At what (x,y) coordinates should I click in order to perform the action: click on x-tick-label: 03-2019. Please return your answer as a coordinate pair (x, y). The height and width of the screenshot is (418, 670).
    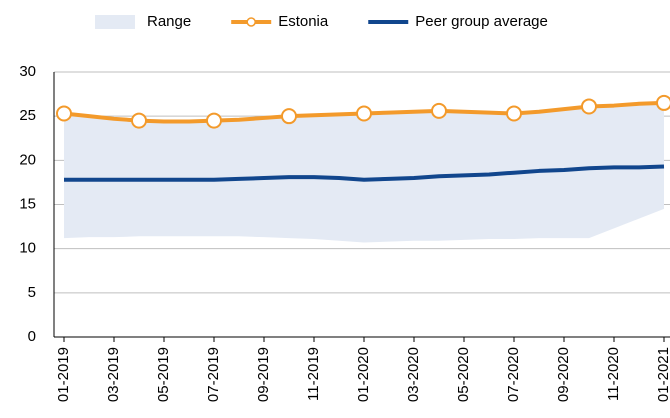
    Looking at the image, I should click on (113, 374).